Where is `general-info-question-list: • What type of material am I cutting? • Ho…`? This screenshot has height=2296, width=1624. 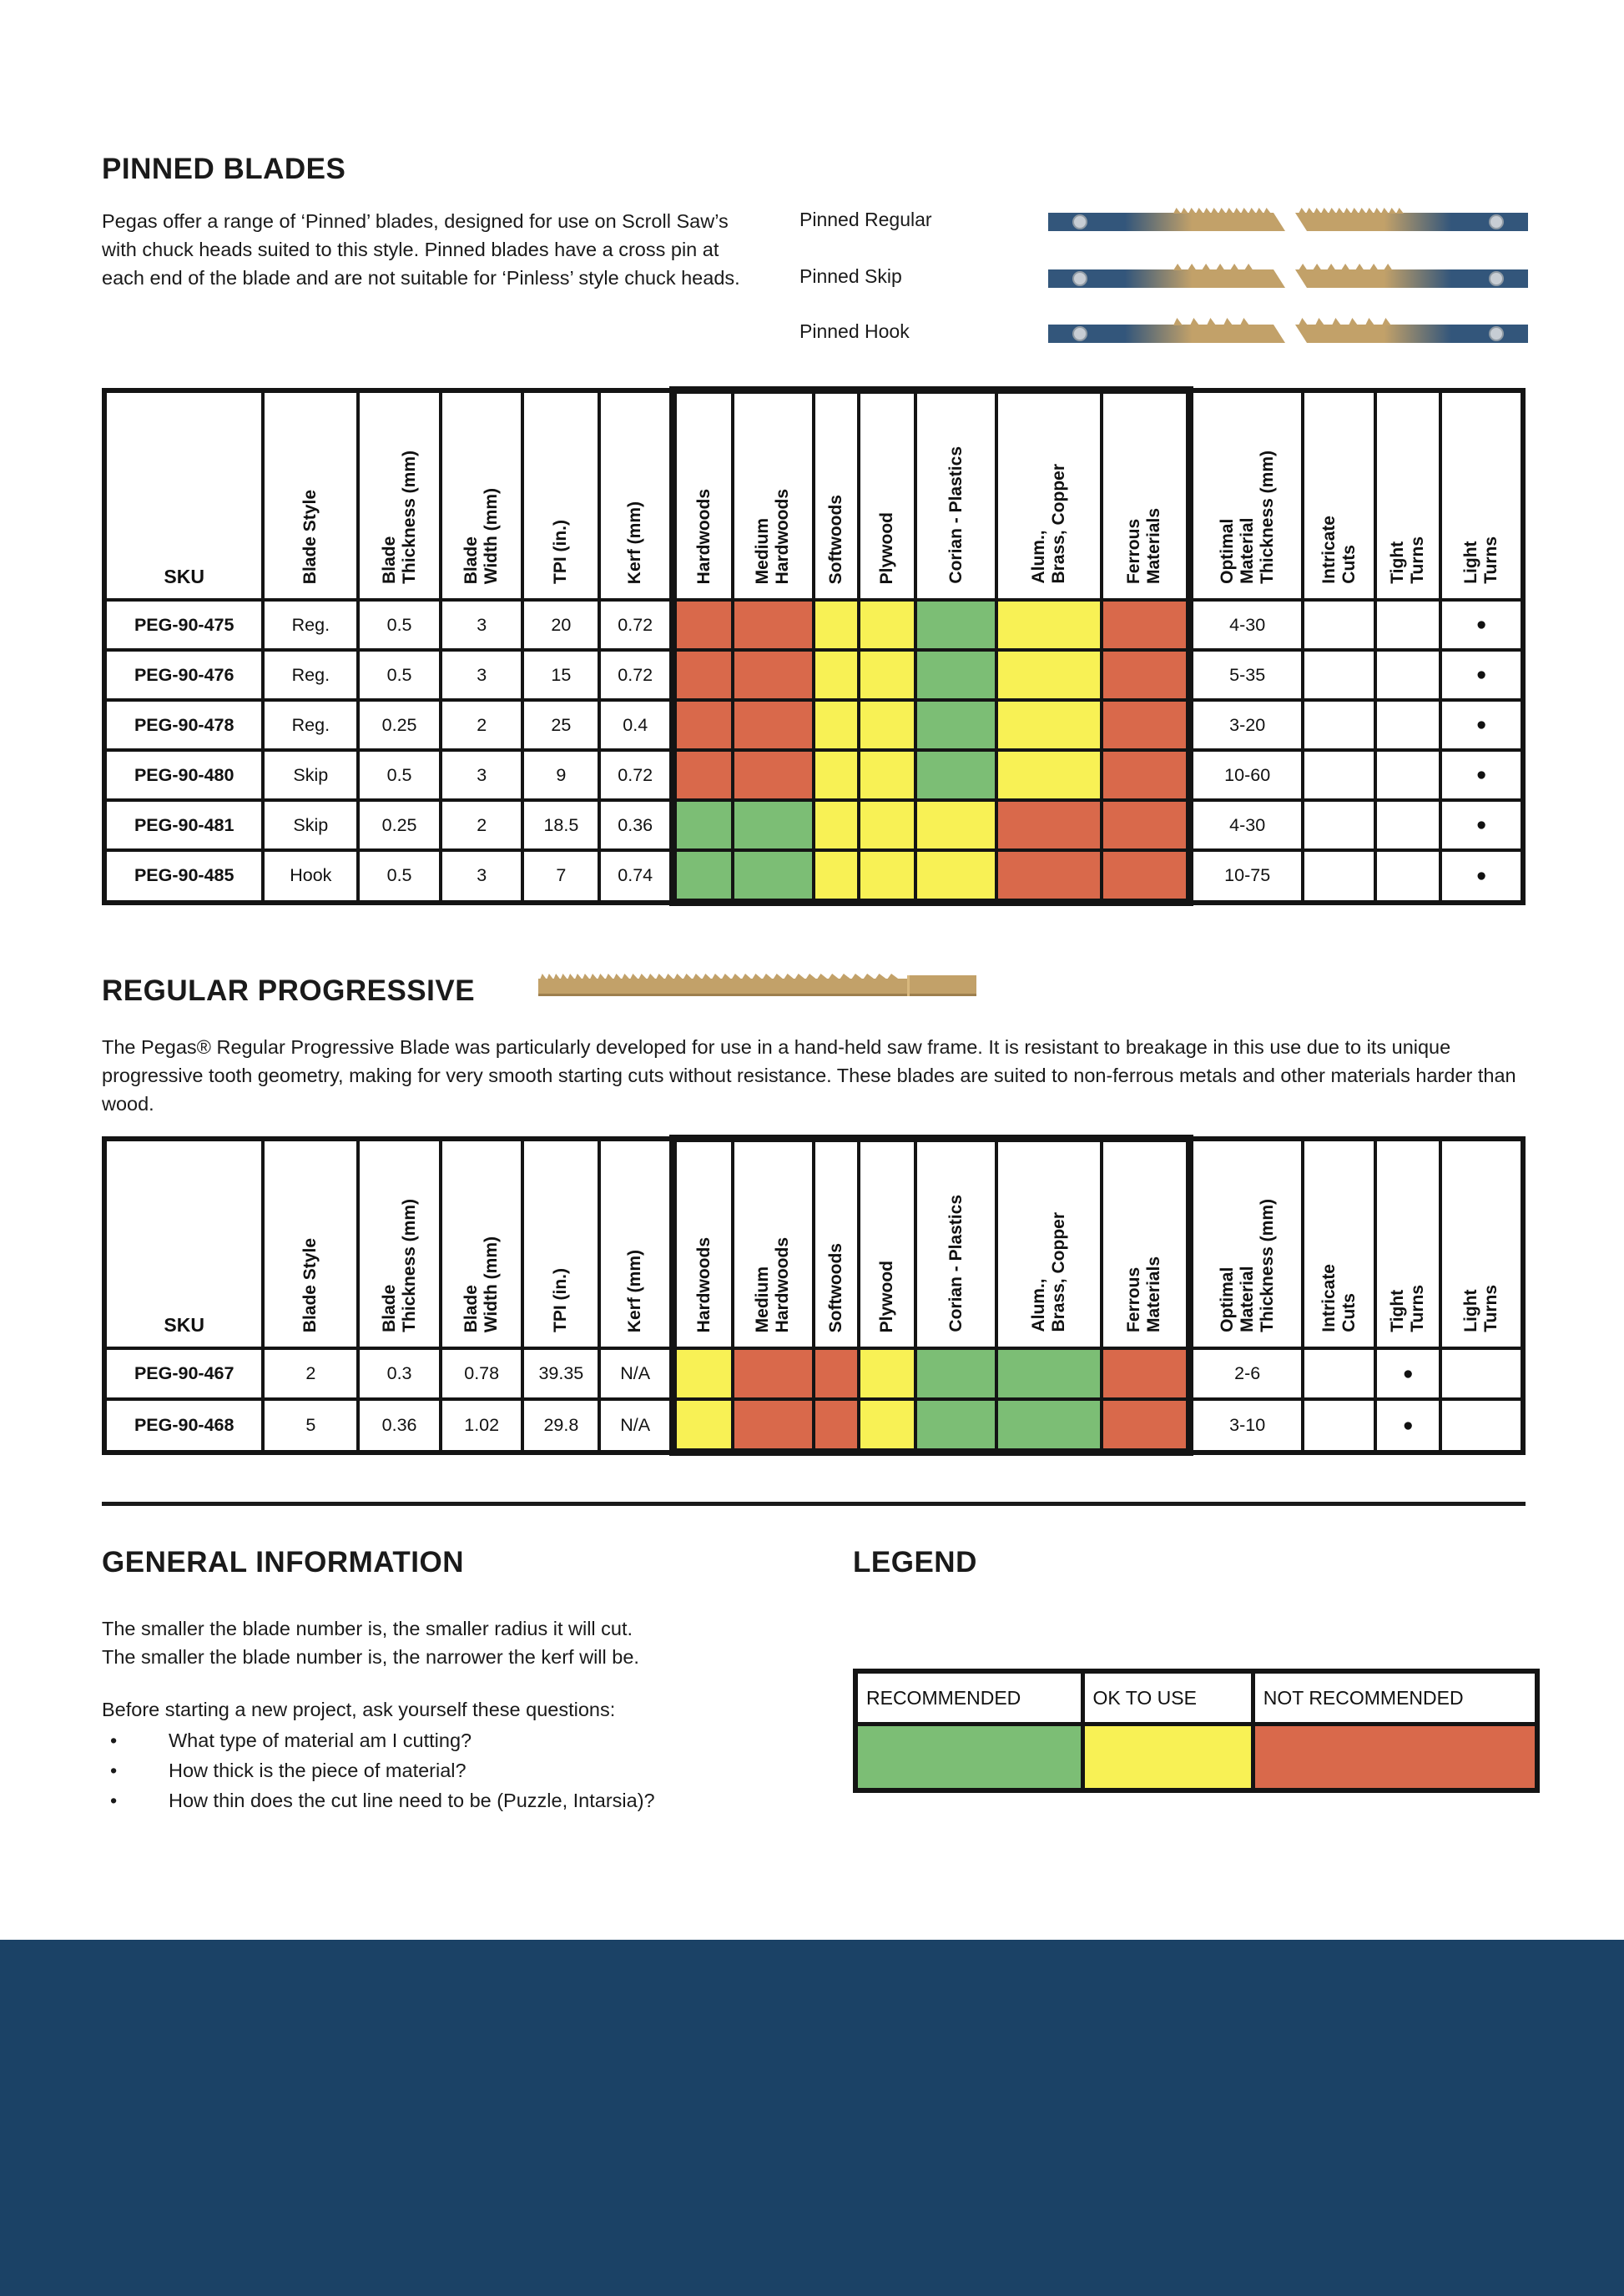
general-info-question-list: • What type of material am I cutting? • Ho… is located at coordinates (378, 1770).